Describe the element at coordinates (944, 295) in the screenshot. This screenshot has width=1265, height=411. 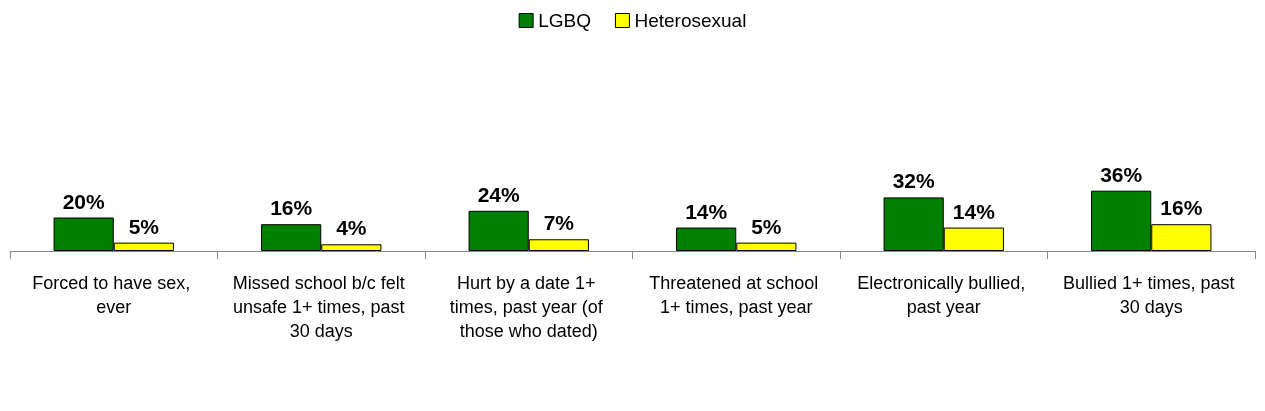
I see `x-tick-label: Electronically bullied, past year` at that location.